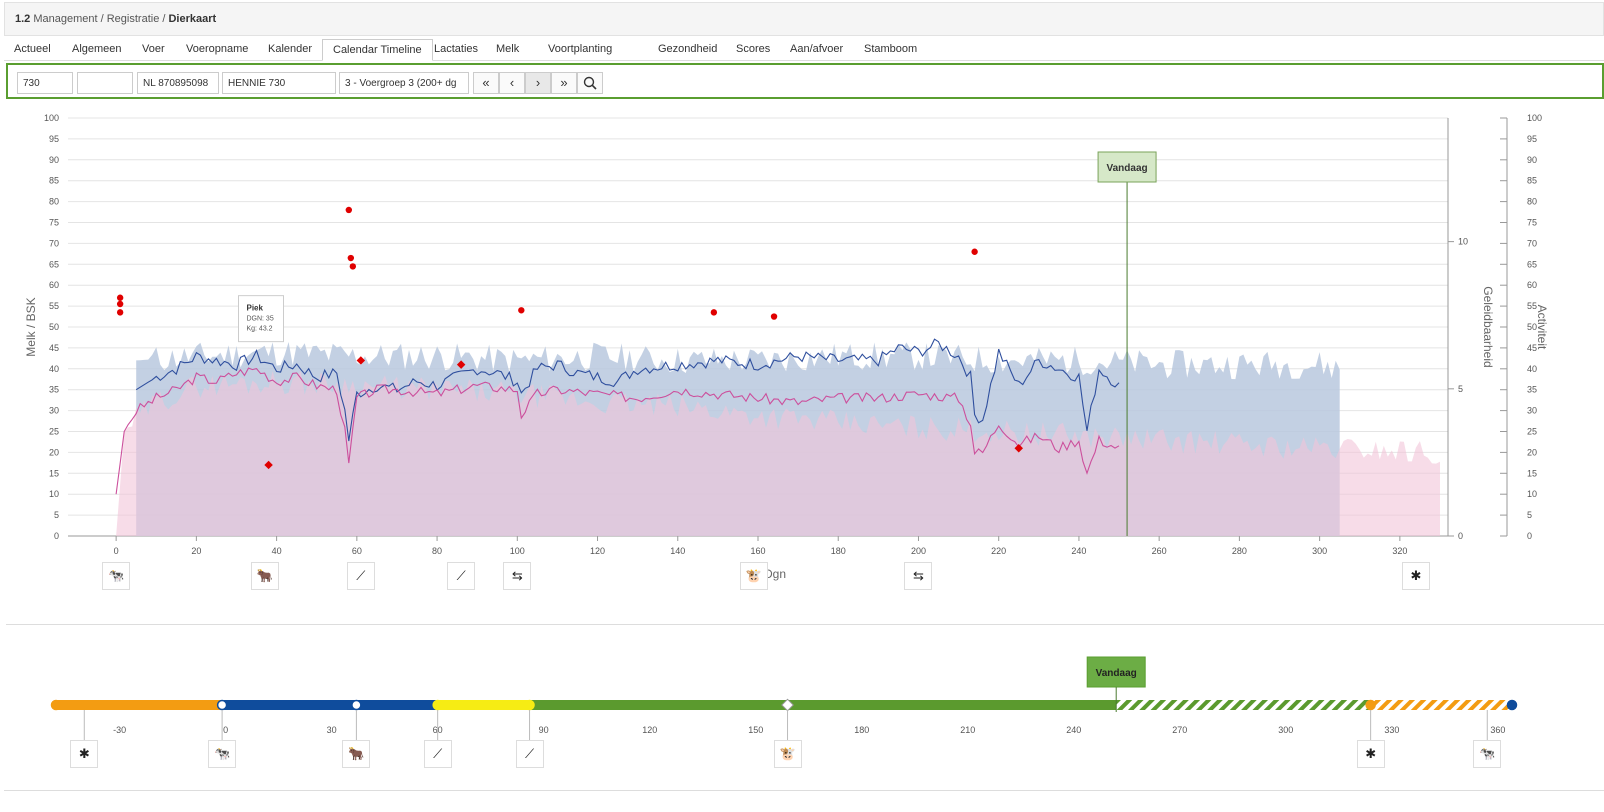 This screenshot has height=812, width=1604. I want to click on first-animal-button: «, so click(486, 83).